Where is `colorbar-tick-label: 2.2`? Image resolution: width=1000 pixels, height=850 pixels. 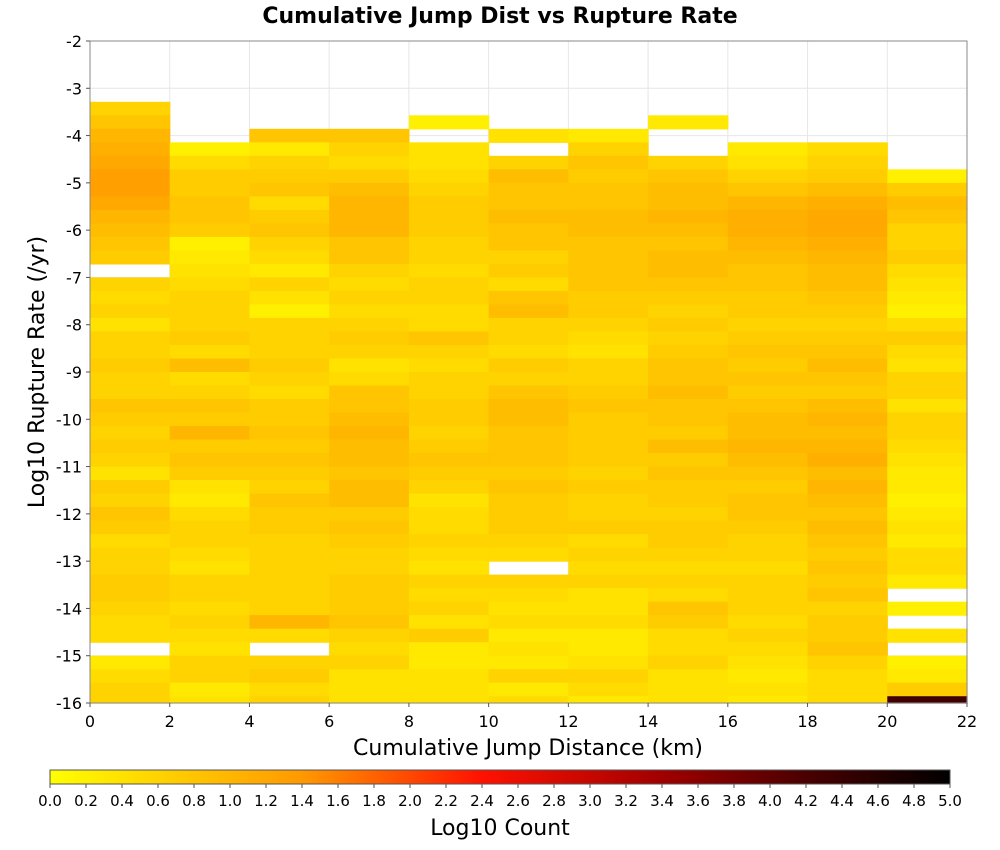 colorbar-tick-label: 2.2 is located at coordinates (446, 801).